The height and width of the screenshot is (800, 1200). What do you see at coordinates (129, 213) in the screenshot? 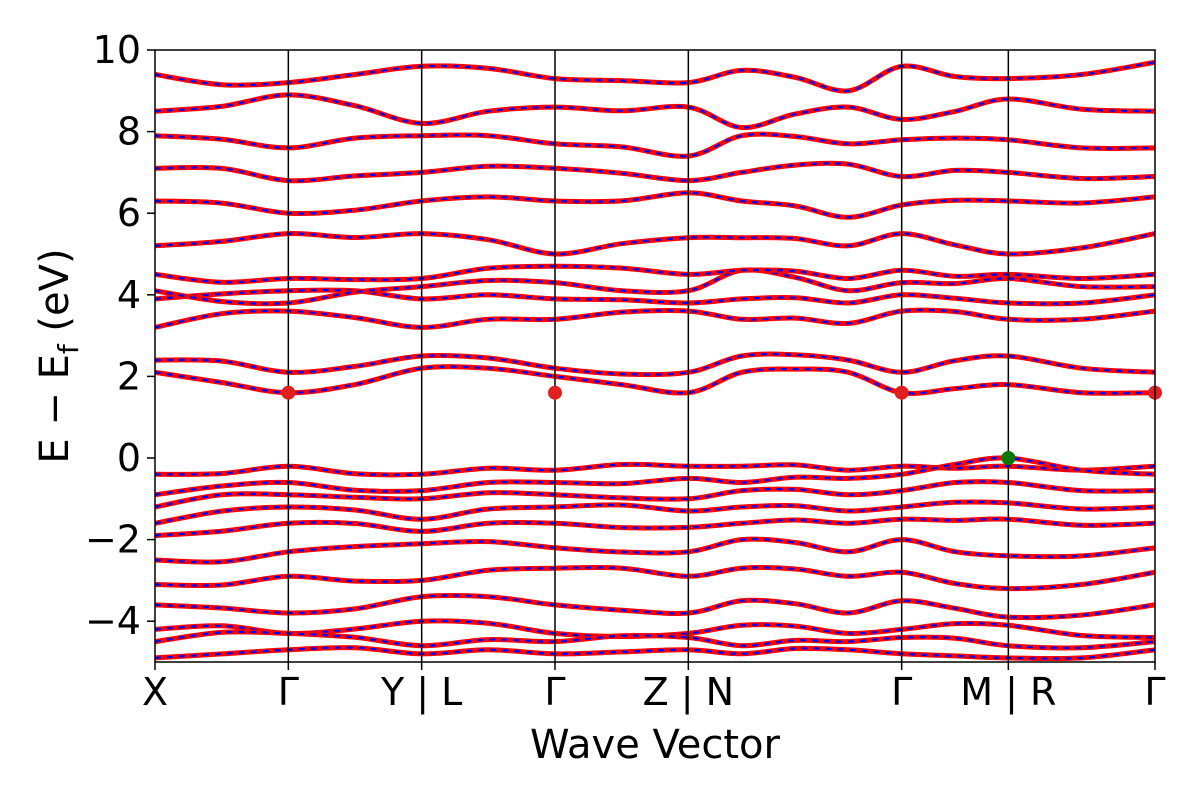
I see `y-tick-label: 6` at bounding box center [129, 213].